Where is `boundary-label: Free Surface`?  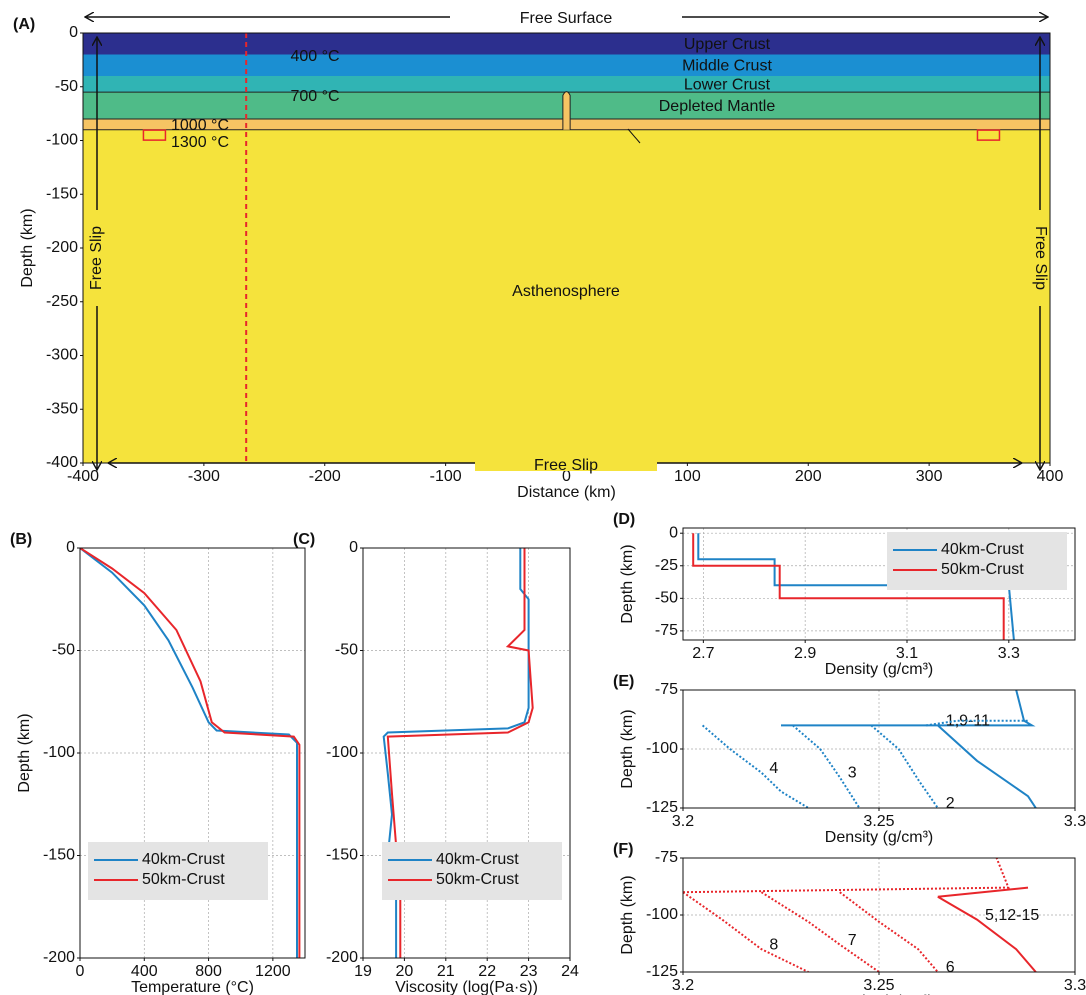
boundary-label: Free Surface is located at coordinates (566, 18).